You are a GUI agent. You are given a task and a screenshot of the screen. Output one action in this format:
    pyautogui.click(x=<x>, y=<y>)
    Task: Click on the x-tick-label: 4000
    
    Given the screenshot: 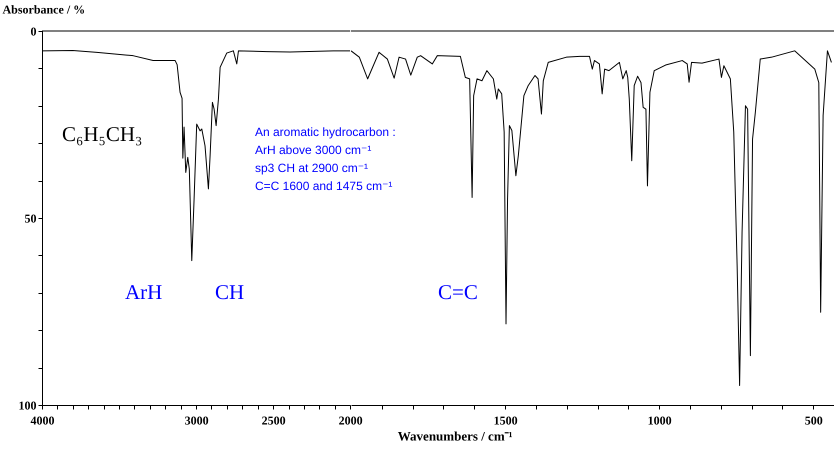 What is the action you would take?
    pyautogui.click(x=42, y=421)
    